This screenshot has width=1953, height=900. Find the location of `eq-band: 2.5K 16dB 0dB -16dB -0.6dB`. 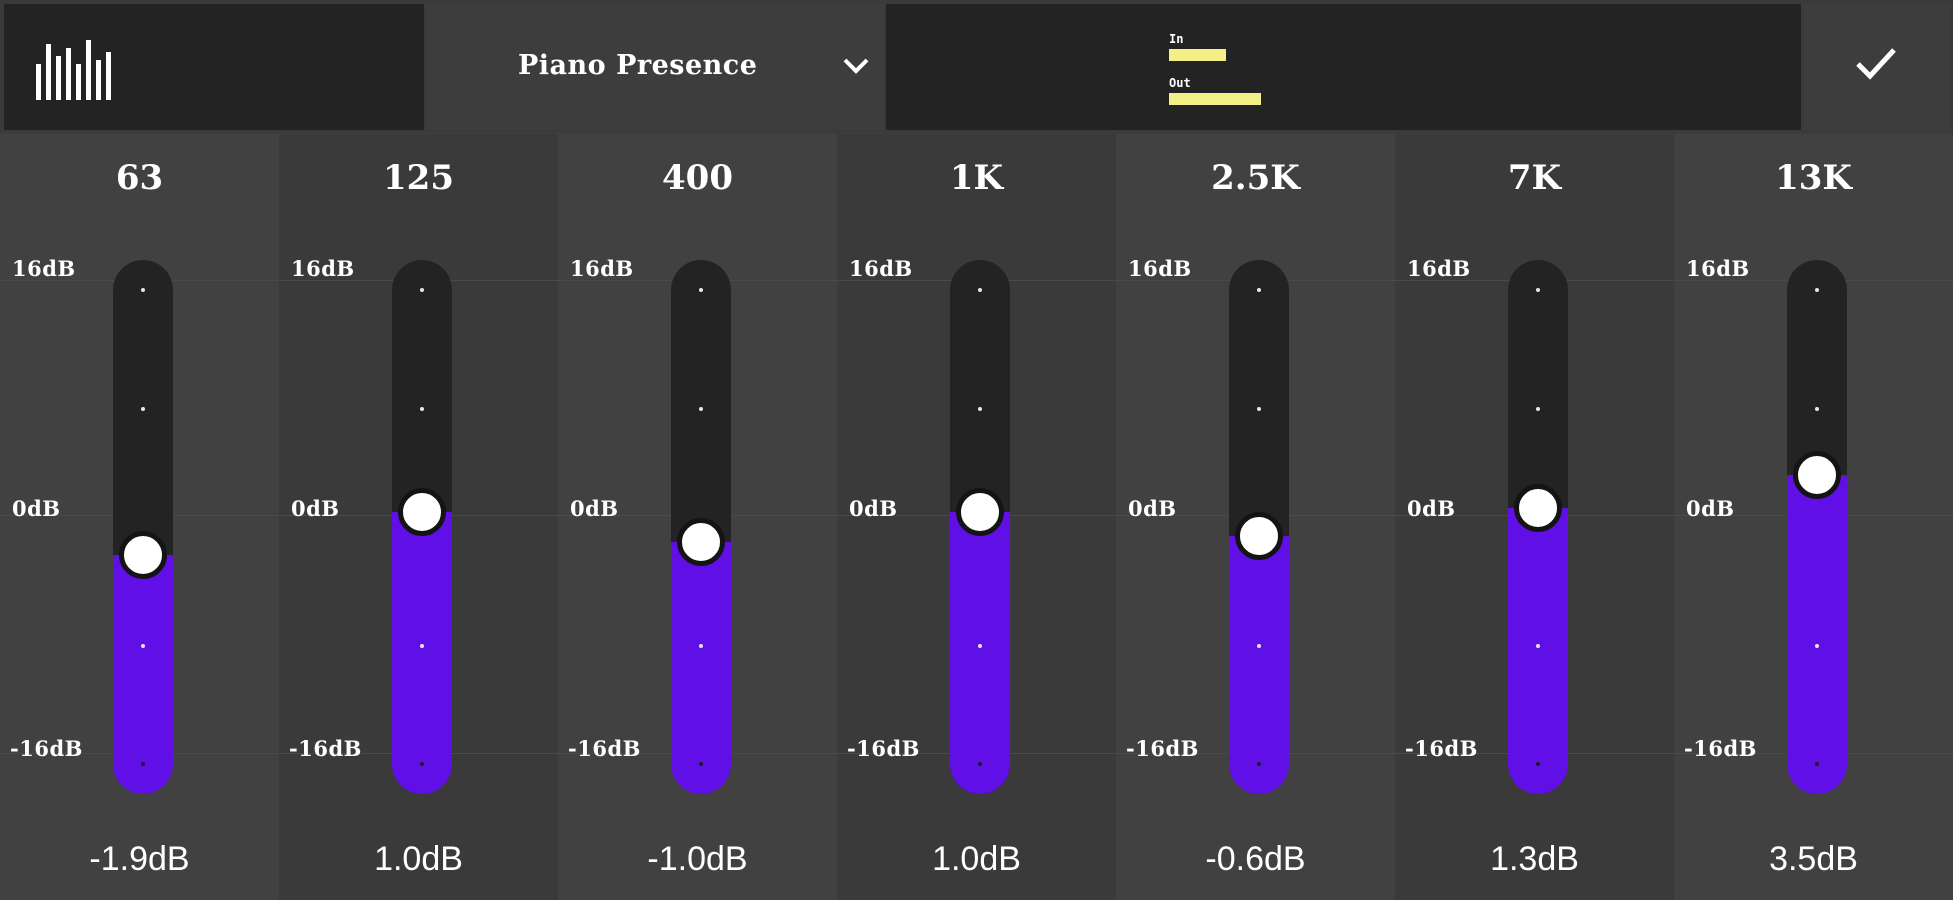

eq-band: 2.5K 16dB 0dB -16dB -0.6dB is located at coordinates (1255, 517).